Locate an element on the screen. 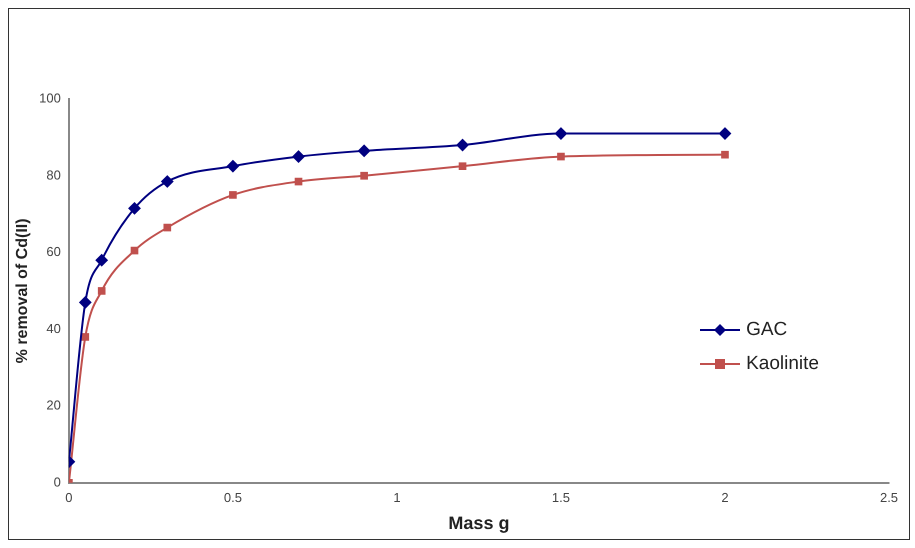 This screenshot has height=548, width=915. y-axis-title: % removal of Cd(II) is located at coordinates (23, 291).